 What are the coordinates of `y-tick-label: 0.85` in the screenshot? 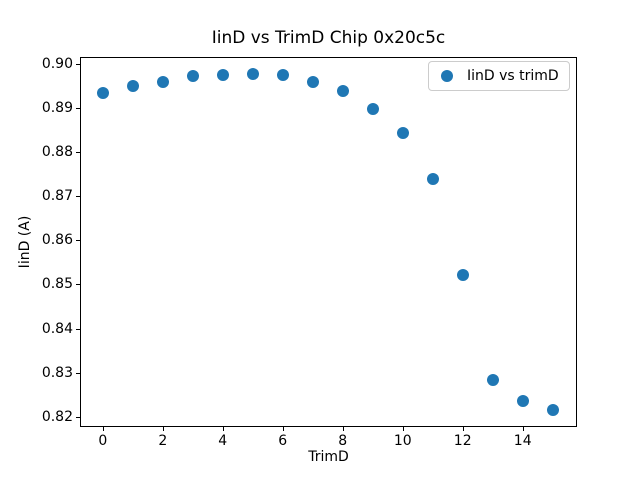 It's located at (57, 284).